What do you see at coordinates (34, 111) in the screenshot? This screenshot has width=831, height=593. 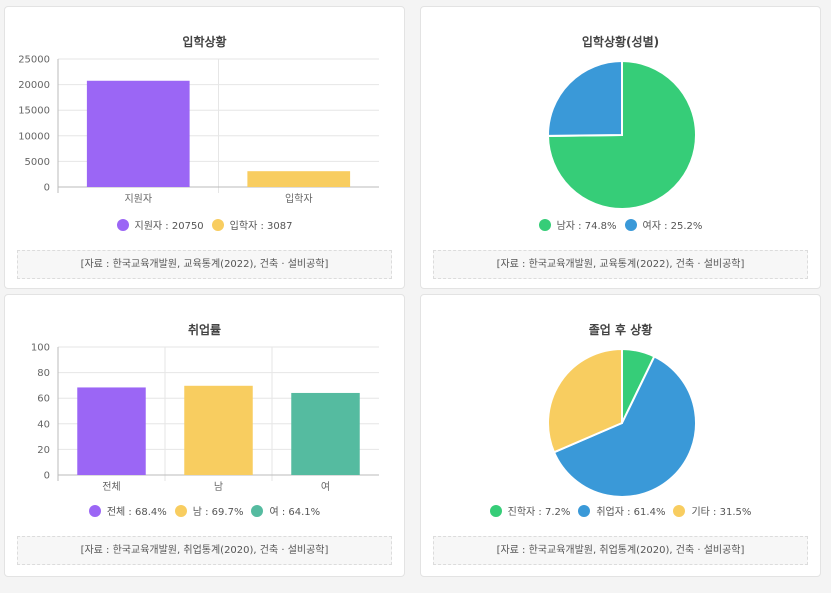 I see `y-tick-label: 15000` at bounding box center [34, 111].